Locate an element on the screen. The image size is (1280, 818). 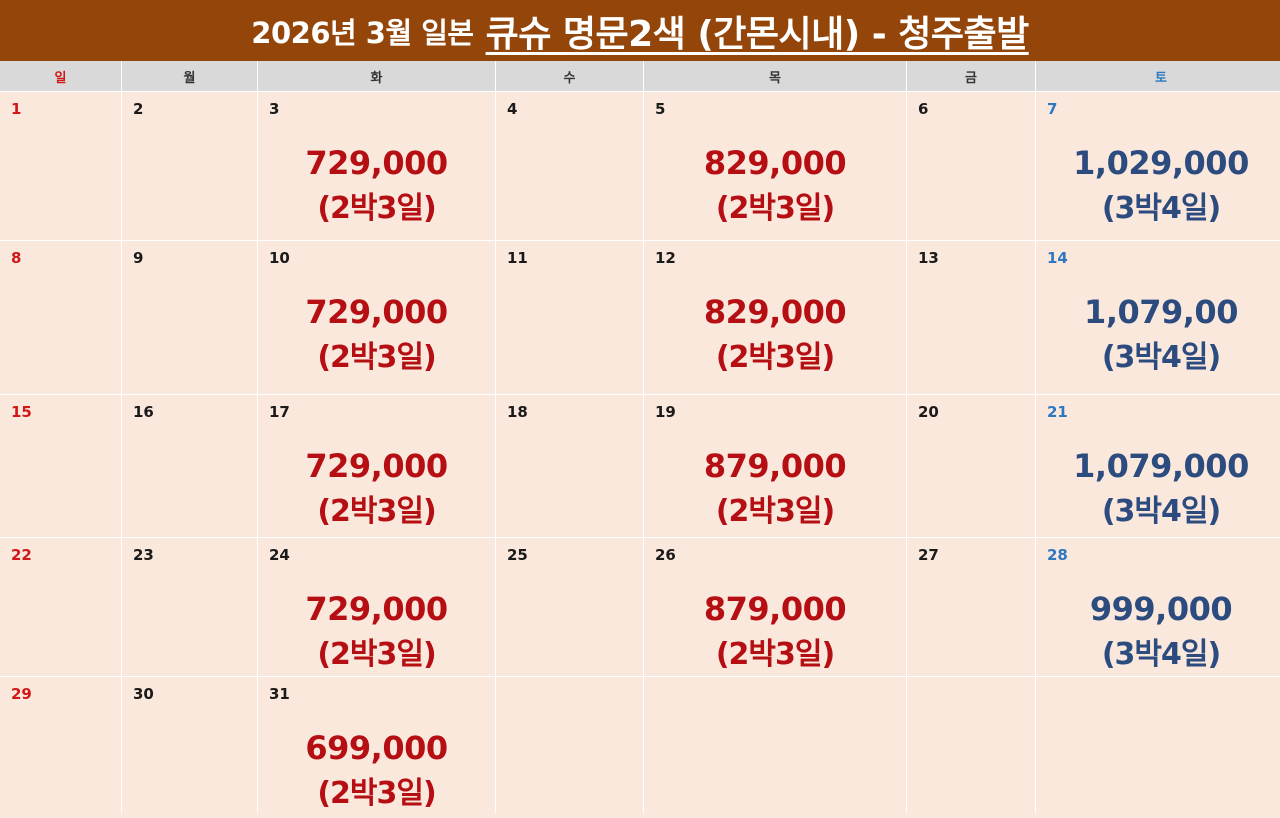
calendar-day-cell: 22 is located at coordinates (60, 607).